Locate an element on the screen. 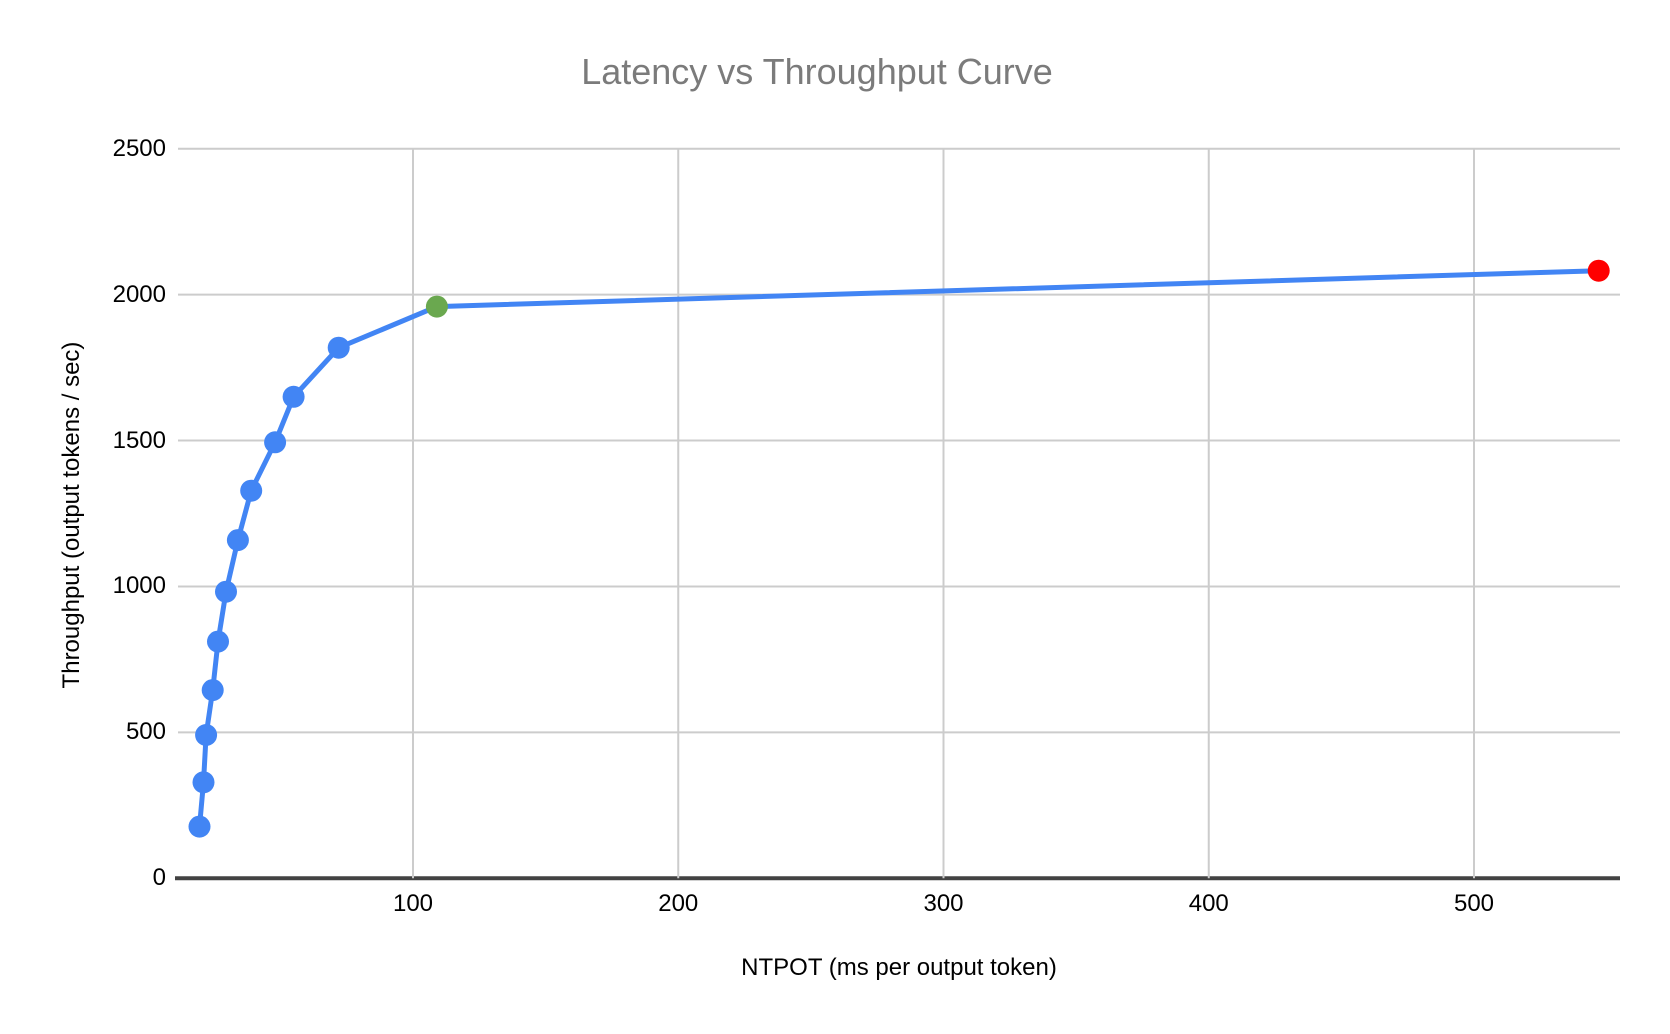 The height and width of the screenshot is (1034, 1670). x-tick-label: 100 is located at coordinates (413, 903).